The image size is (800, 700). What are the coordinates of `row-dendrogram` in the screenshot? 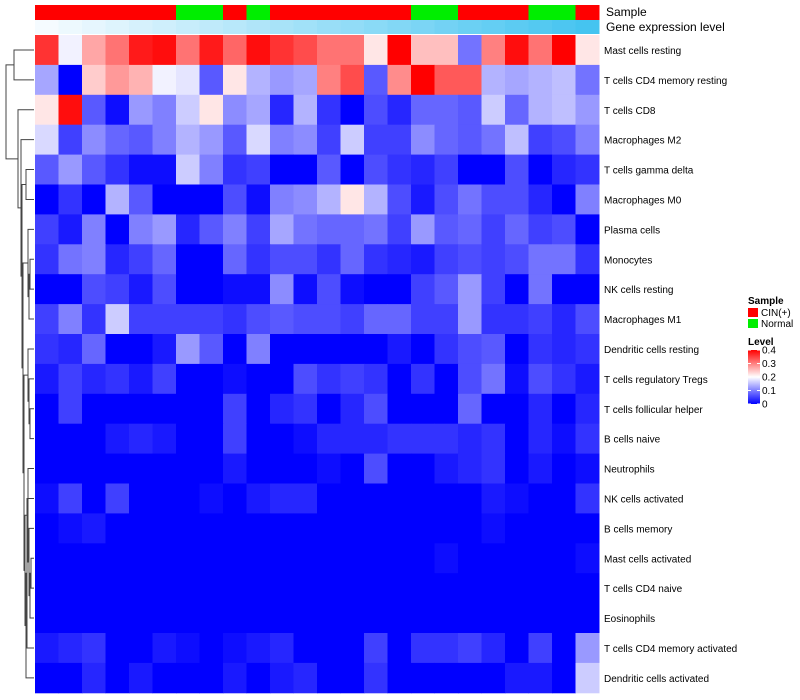 It's located at (19, 364).